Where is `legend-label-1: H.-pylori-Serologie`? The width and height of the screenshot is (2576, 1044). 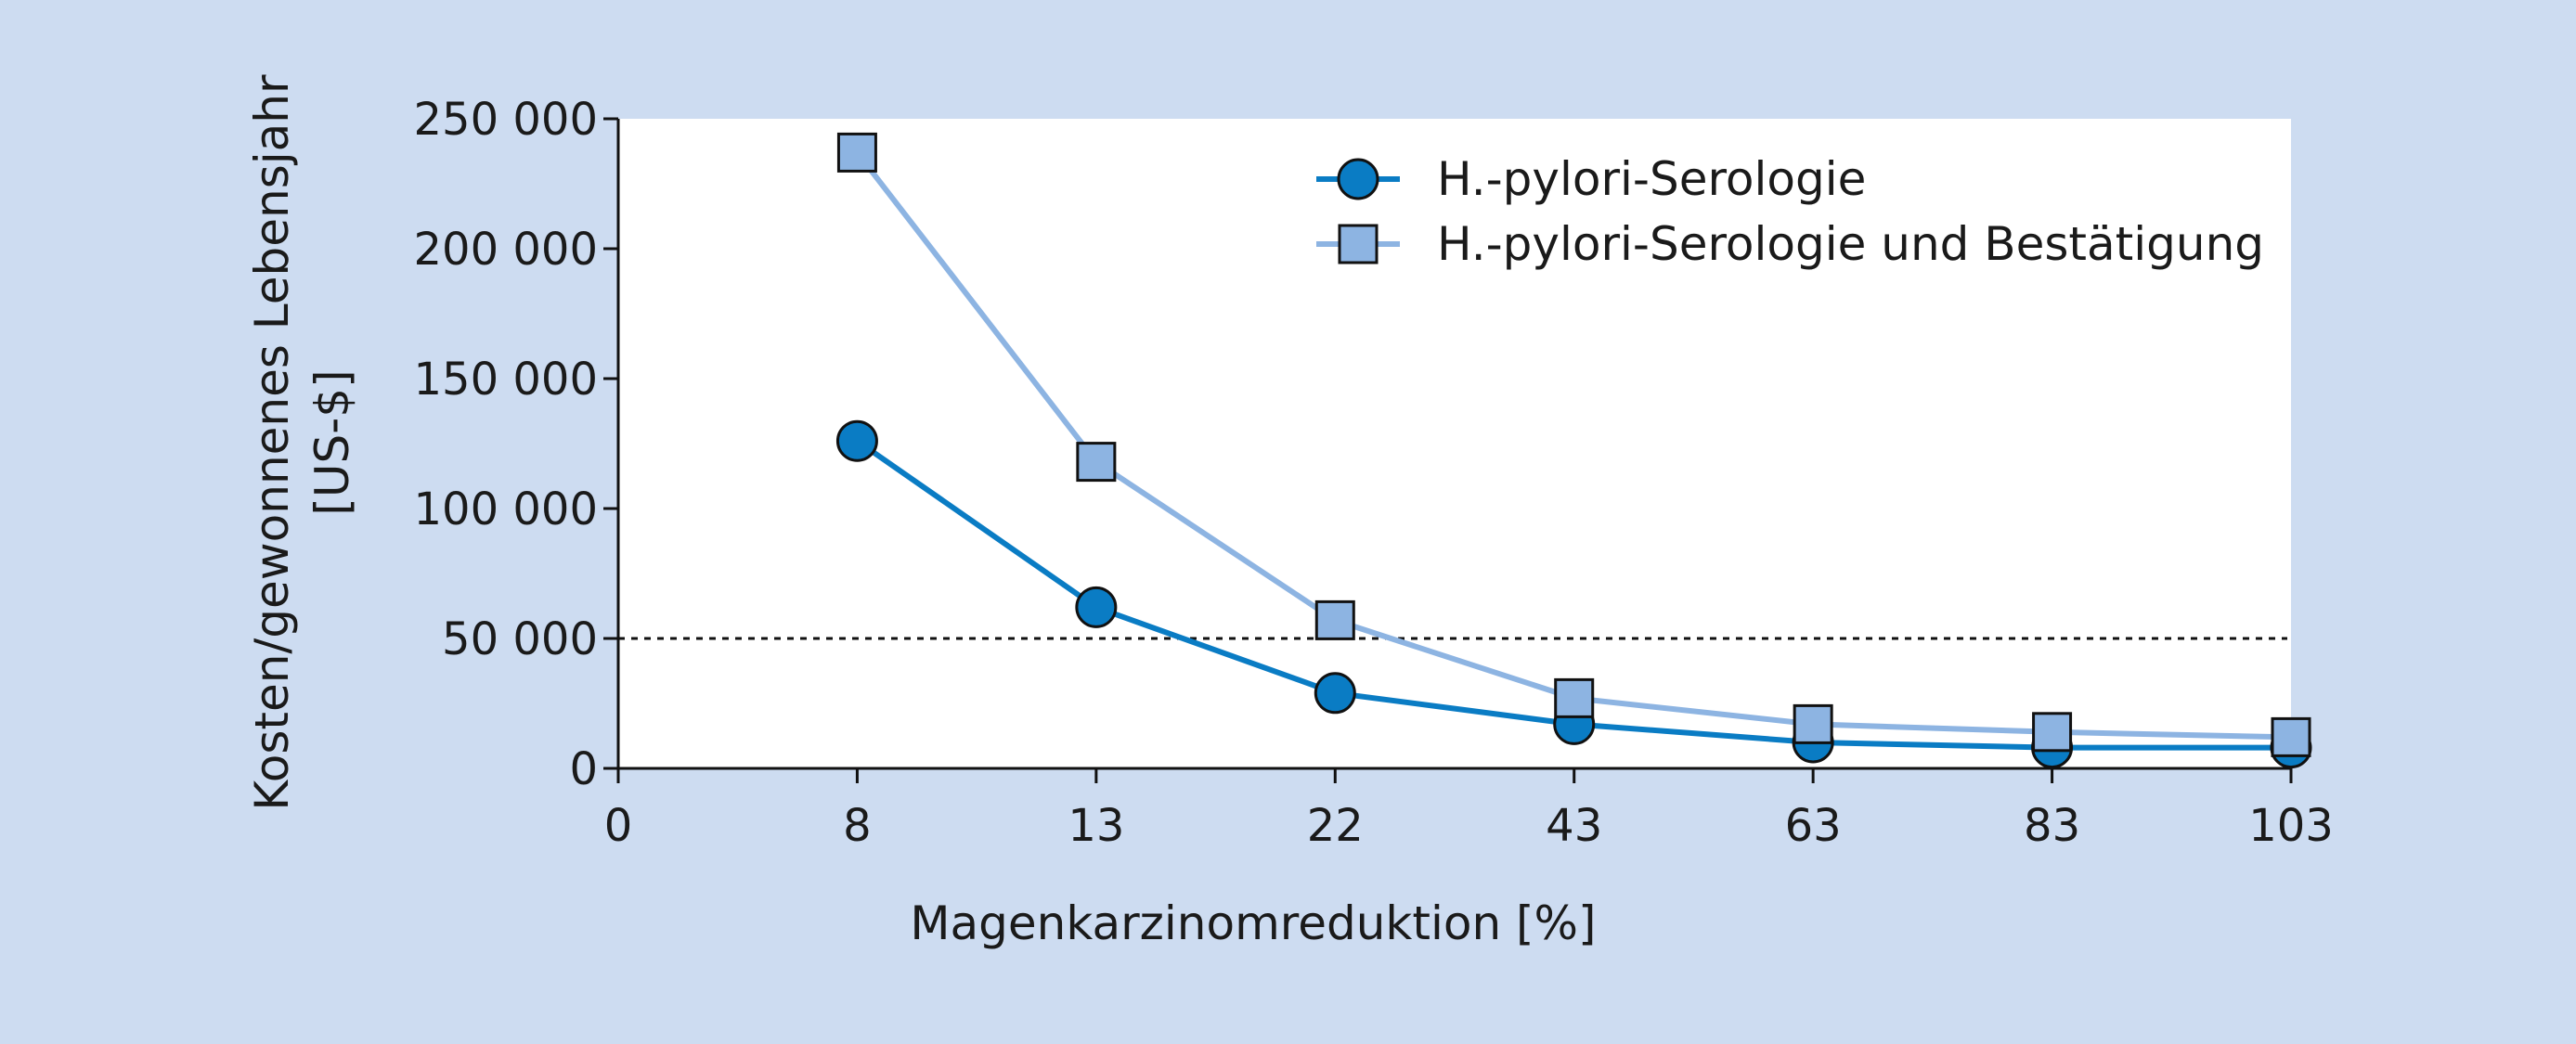
legend-label-1: H.-pylori-Serologie is located at coordinates (1651, 179).